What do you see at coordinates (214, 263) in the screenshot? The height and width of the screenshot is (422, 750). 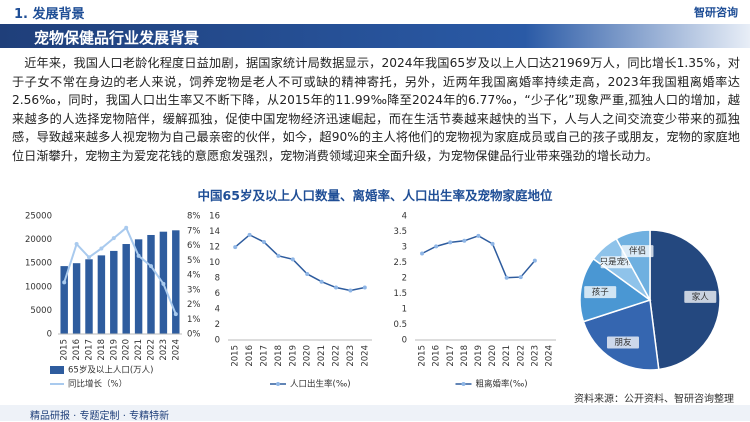 I see `y-tick-label: 10` at bounding box center [214, 263].